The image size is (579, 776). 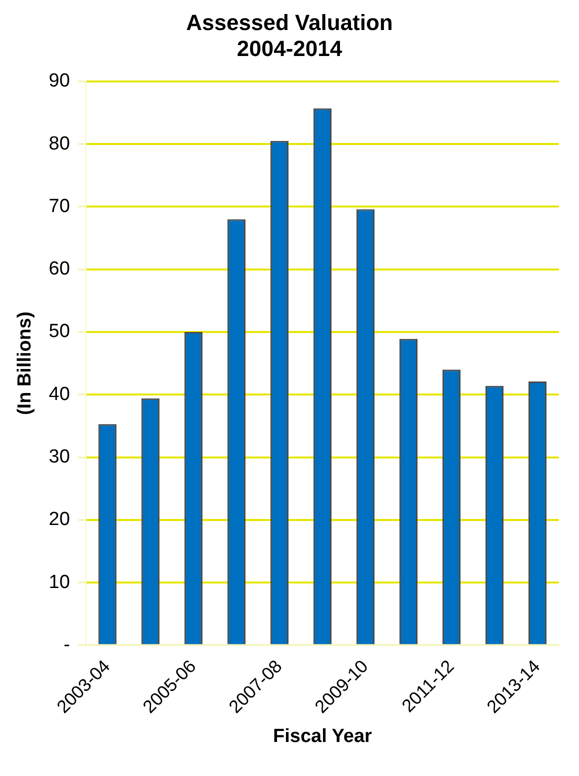 What do you see at coordinates (289, 36) in the screenshot?
I see `chart-title: Assessed Valuation 2004-2014` at bounding box center [289, 36].